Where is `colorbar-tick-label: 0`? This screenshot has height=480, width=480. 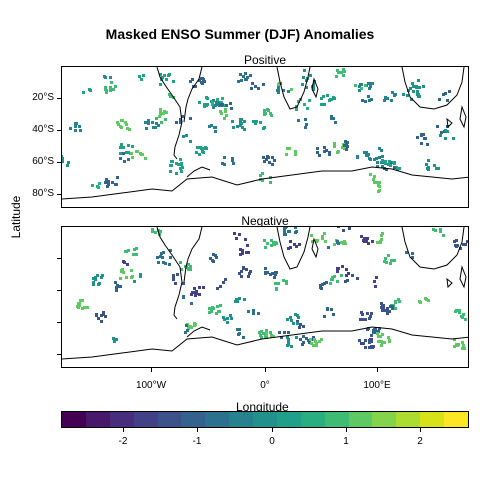
colorbar-tick-label: 0 is located at coordinates (272, 441).